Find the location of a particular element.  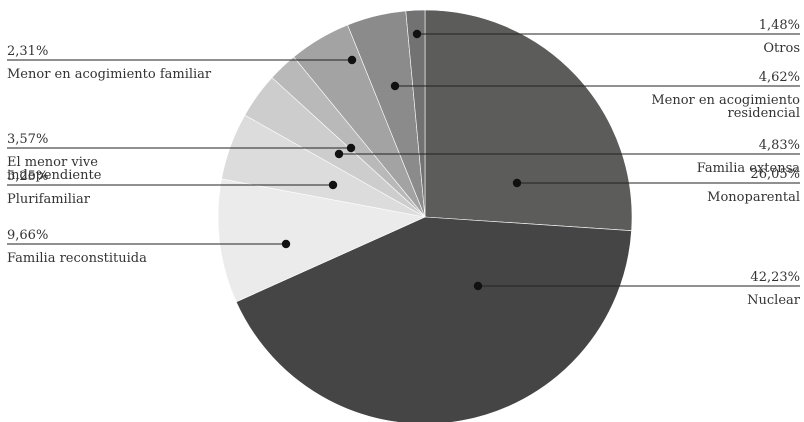

category-label-otros: Otros is located at coordinates (781, 48).